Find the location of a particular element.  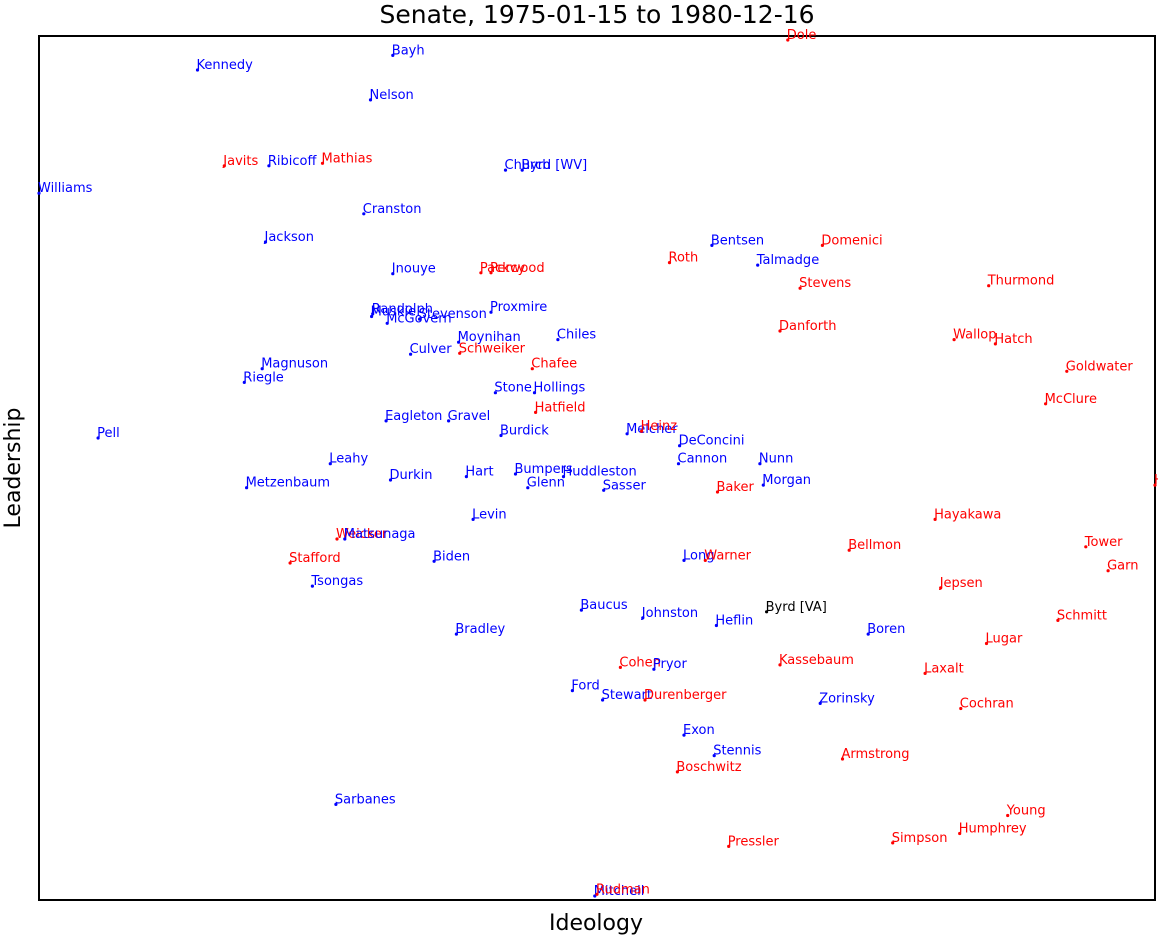

senator-point: Durkin is located at coordinates (410, 475).